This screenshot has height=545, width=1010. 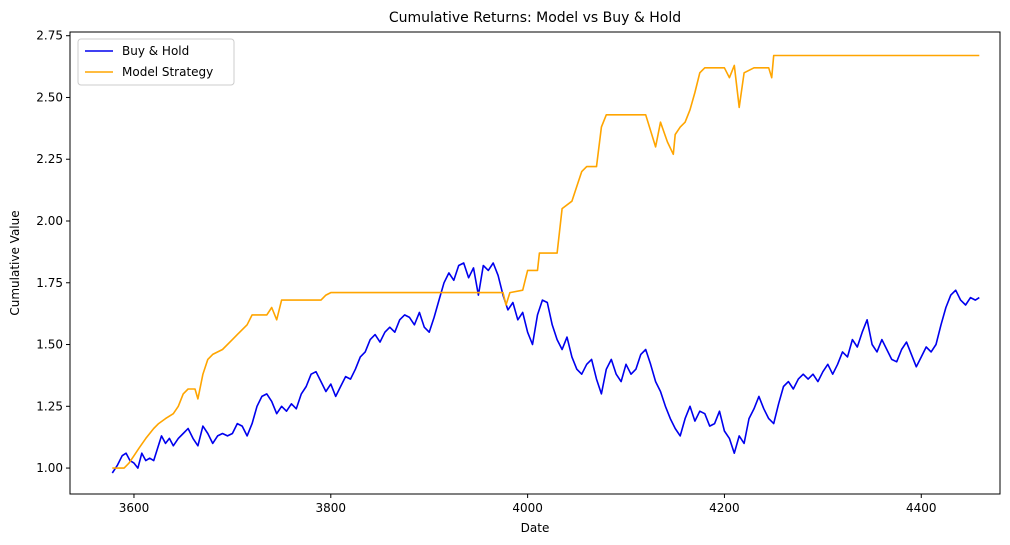 What do you see at coordinates (527, 508) in the screenshot?
I see `x-tick-label: 4000` at bounding box center [527, 508].